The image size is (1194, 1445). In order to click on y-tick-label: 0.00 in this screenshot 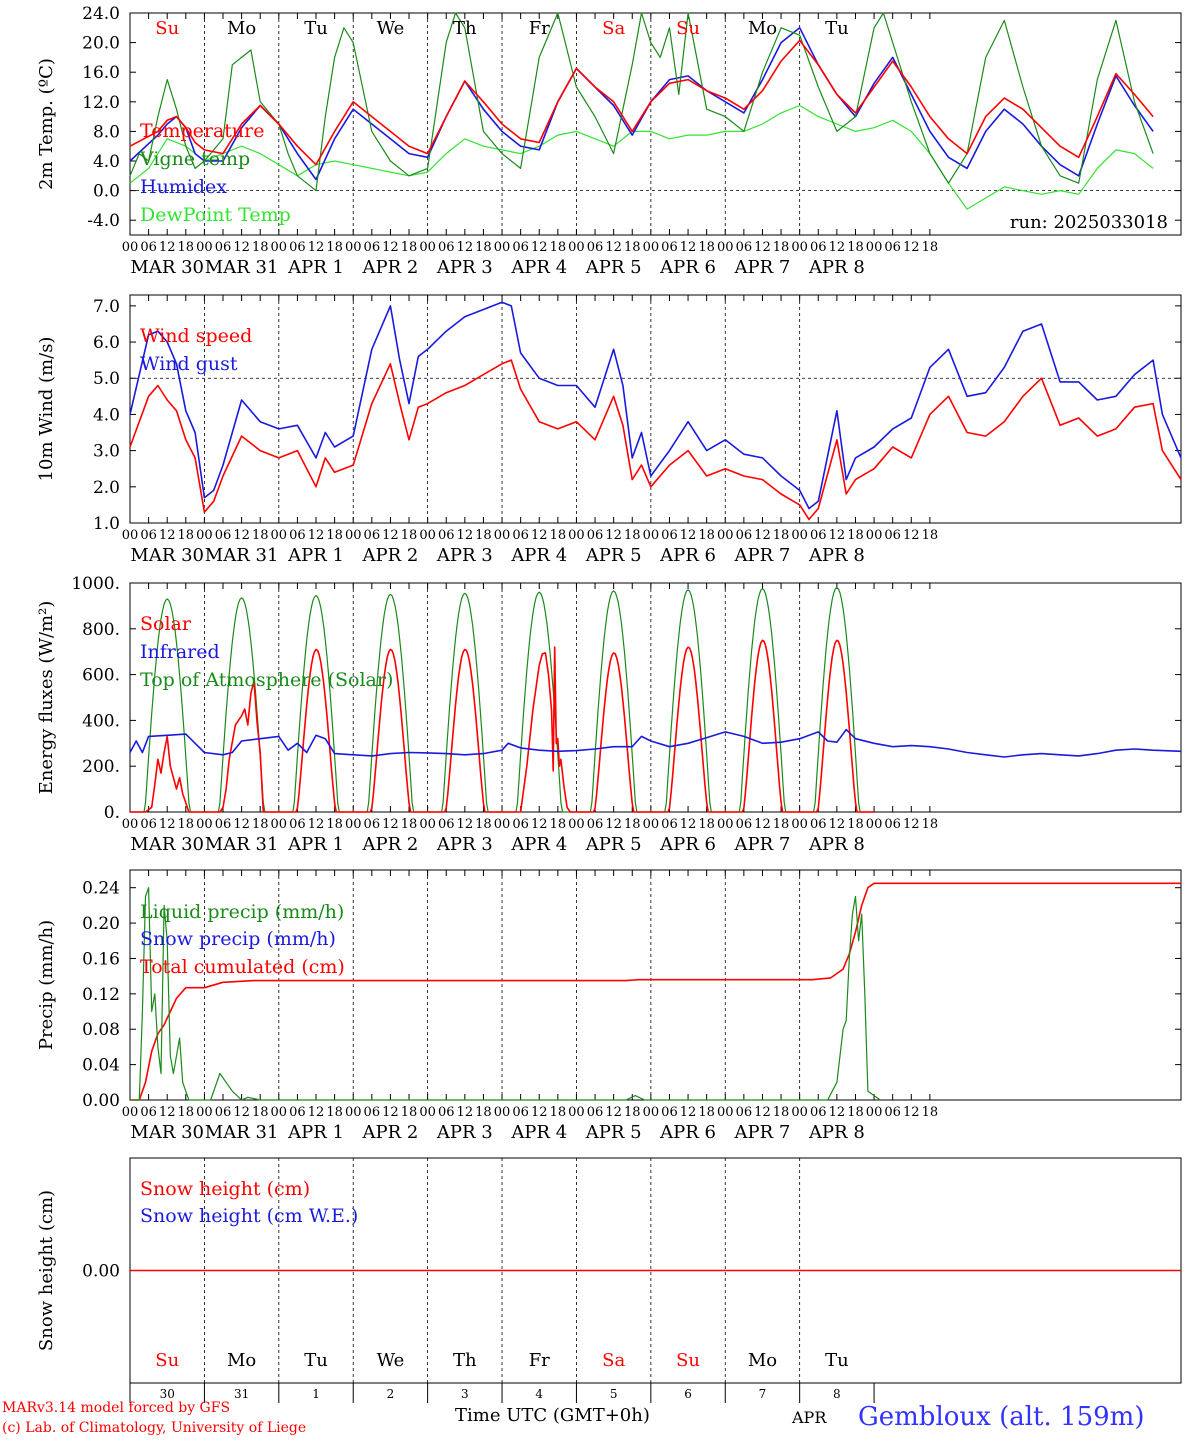, I will do `click(101, 1272)`.